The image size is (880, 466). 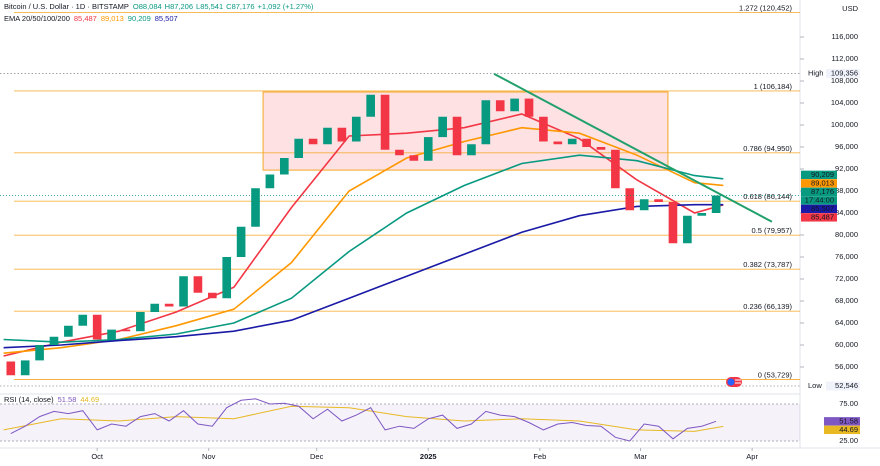 What do you see at coordinates (633, 147) in the screenshot?
I see `trendline` at bounding box center [633, 147].